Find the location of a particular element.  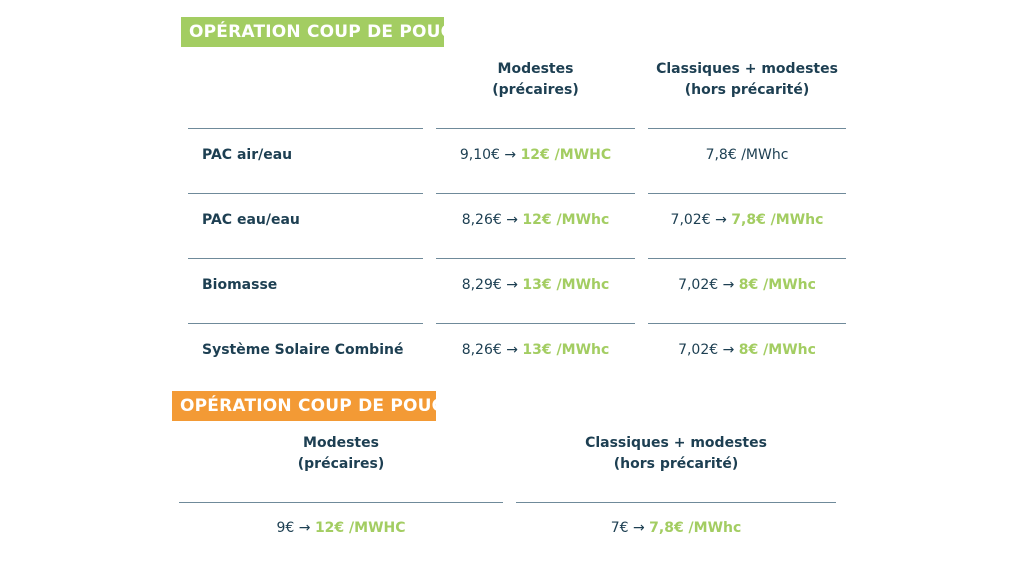

old-value: 8,29€ → is located at coordinates (489, 285).